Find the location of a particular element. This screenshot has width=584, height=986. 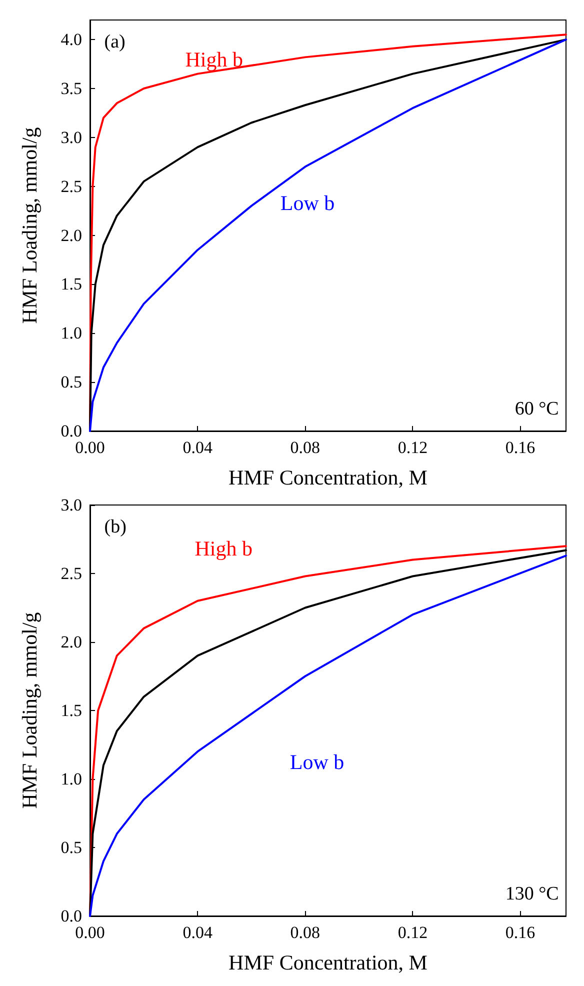

annotation: 60 °C is located at coordinates (536, 409).